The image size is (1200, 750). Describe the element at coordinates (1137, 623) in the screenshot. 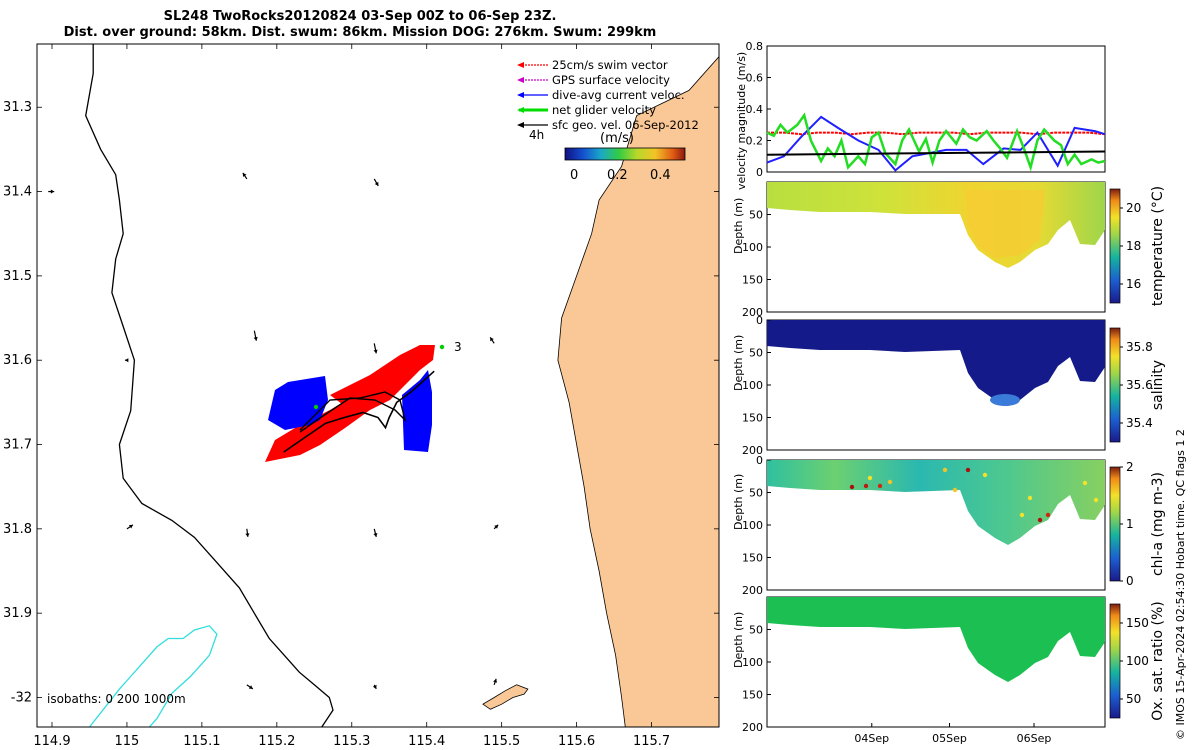

I see `colorbar-tick-label: 150` at that location.